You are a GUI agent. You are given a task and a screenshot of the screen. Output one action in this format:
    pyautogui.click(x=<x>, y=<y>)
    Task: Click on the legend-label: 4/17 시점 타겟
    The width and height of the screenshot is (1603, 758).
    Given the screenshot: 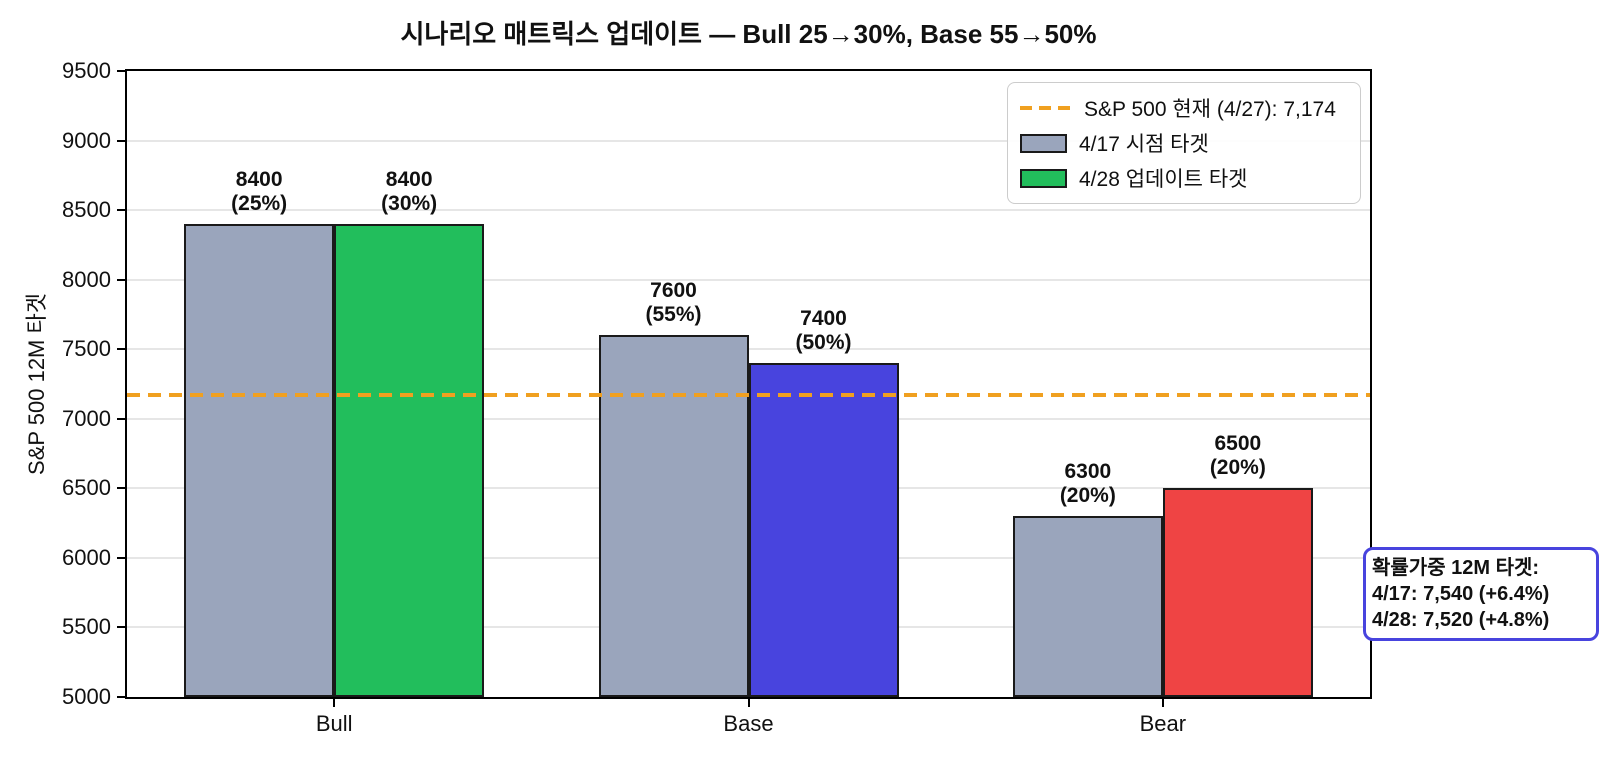 What is the action you would take?
    pyautogui.click(x=1144, y=144)
    